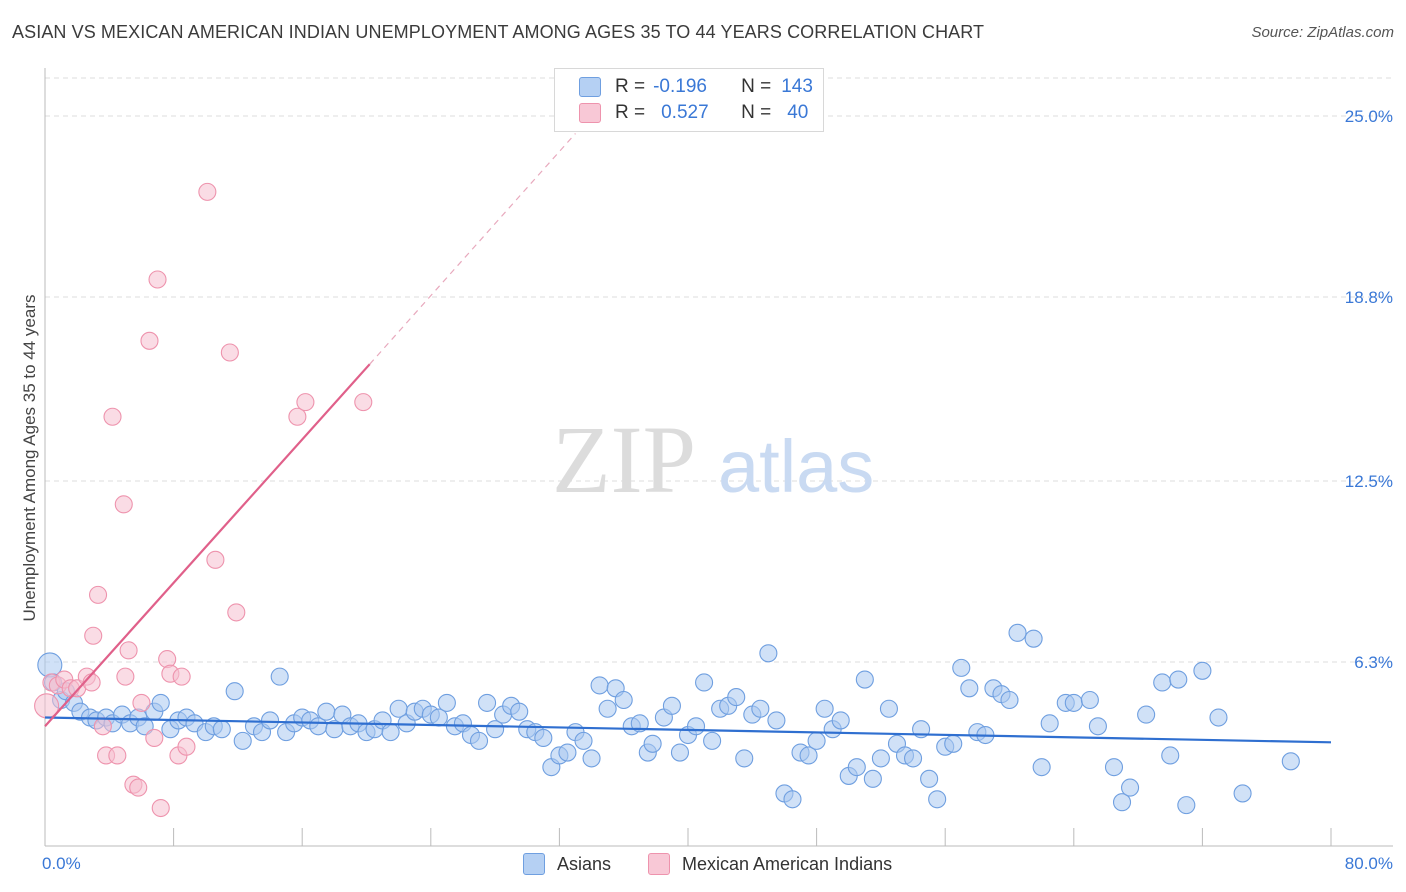  What do you see at coordinates (1369, 863) in the screenshot?
I see `x-tick-label: 80.0%` at bounding box center [1369, 863].